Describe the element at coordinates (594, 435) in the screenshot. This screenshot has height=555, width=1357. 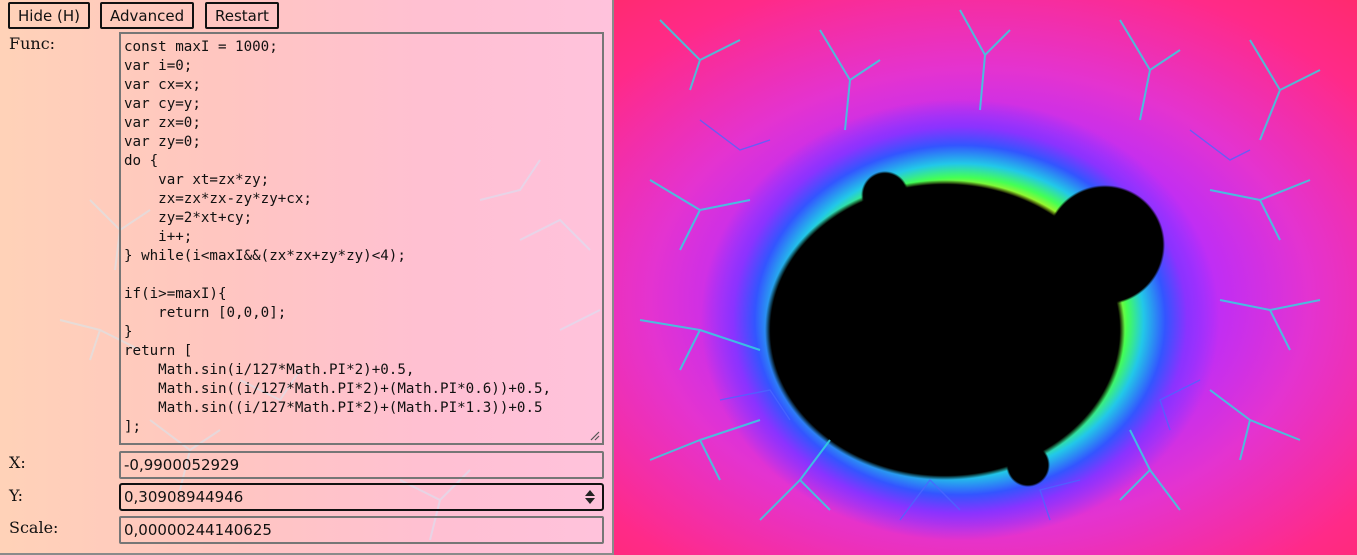
I see `resize-grip-icon` at that location.